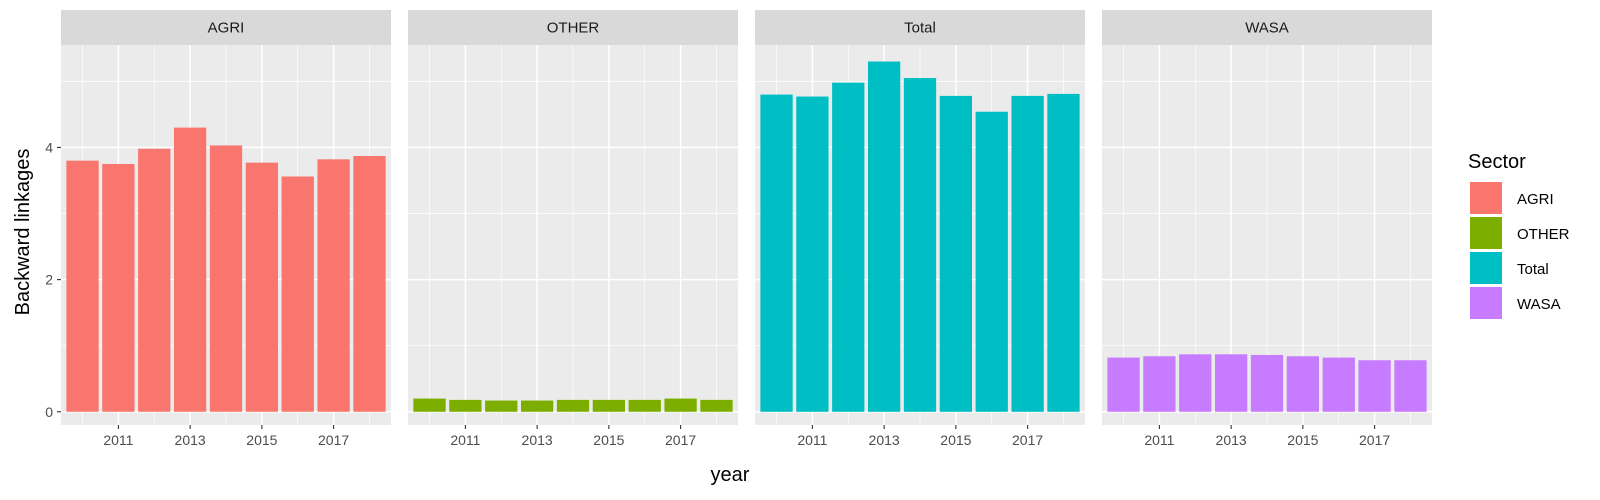 This screenshot has height=500, width=1600. Describe the element at coordinates (429, 405) in the screenshot. I see `bar-other-2010` at that location.